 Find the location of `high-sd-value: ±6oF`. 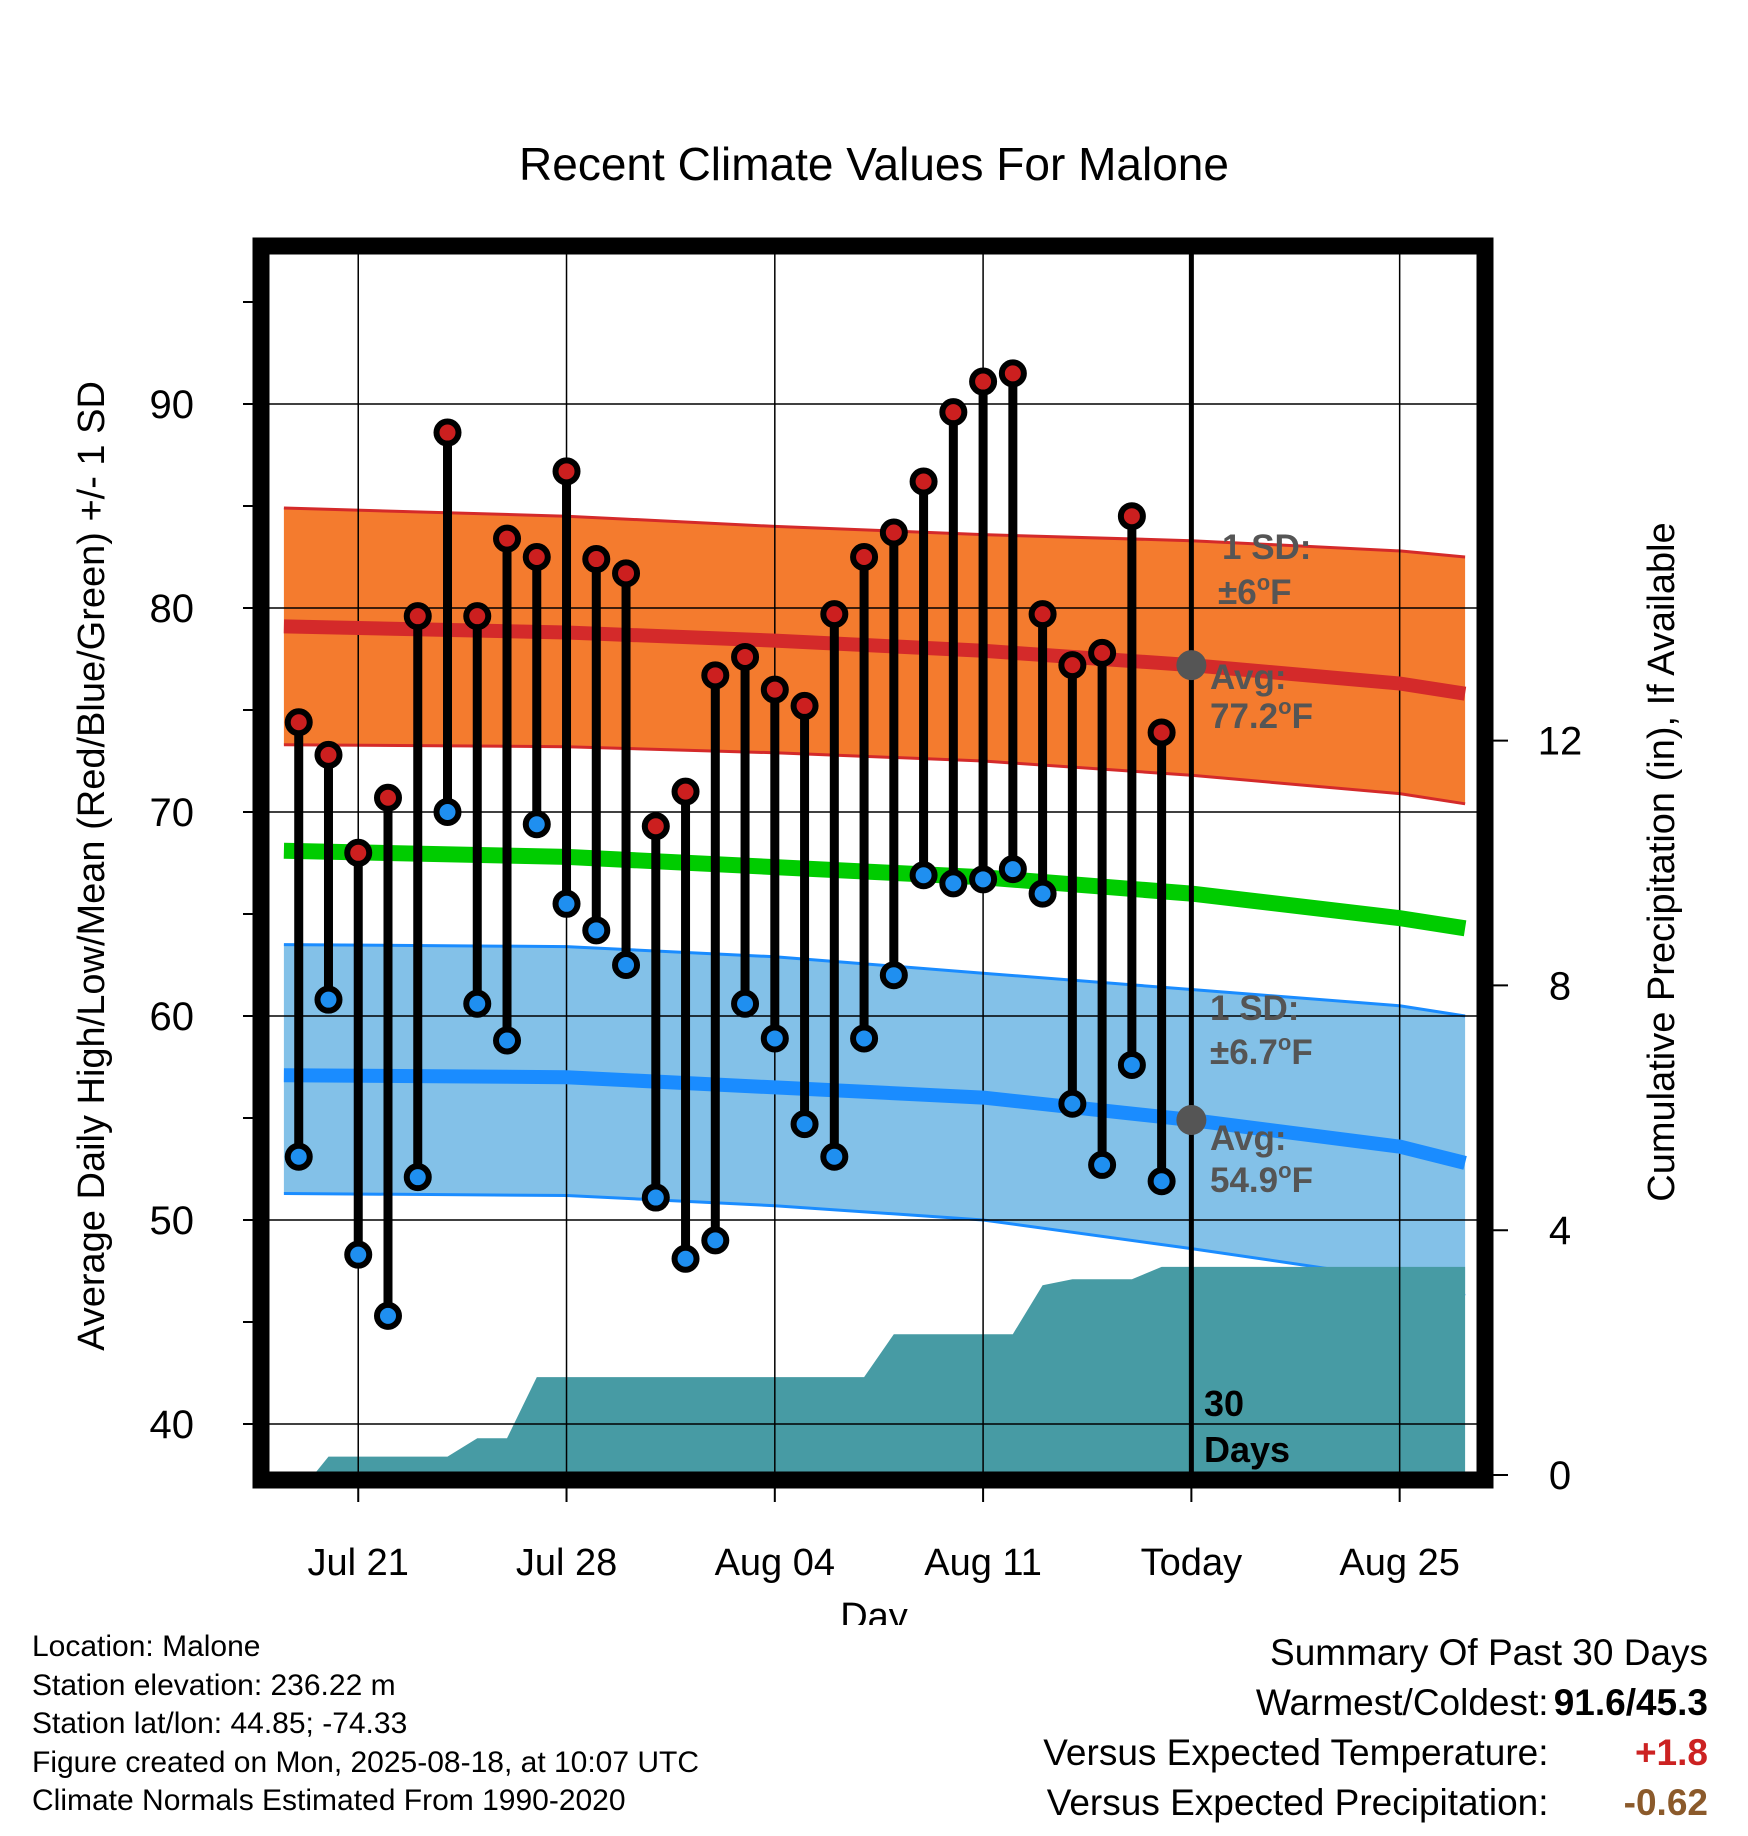

high-sd-value: ±6oF is located at coordinates (1255, 591).